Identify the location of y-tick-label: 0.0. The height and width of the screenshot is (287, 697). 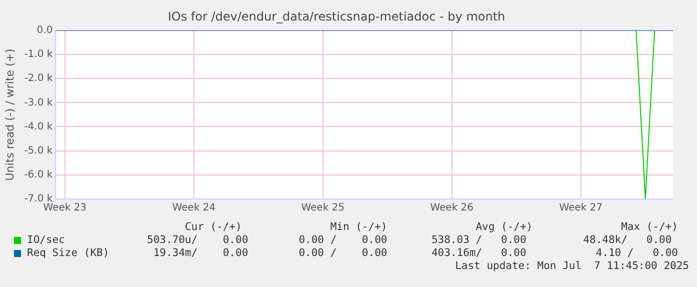
(44, 30).